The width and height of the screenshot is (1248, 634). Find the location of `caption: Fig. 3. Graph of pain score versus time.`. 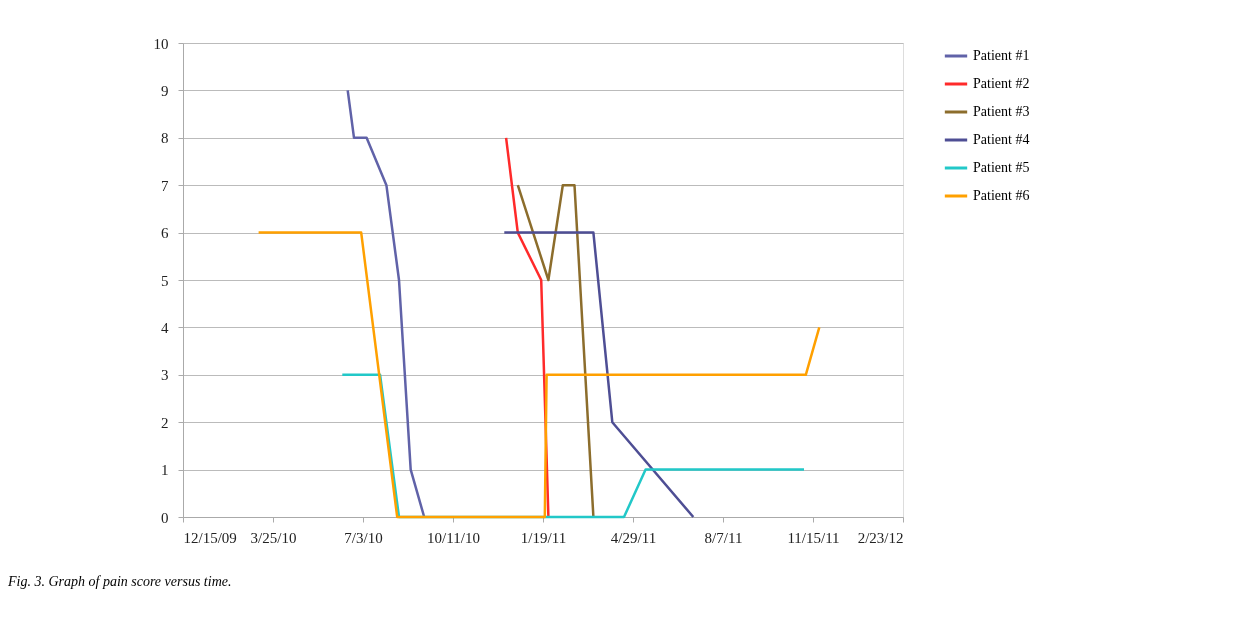

caption: Fig. 3. Graph of pain score versus time. is located at coordinates (119, 581).